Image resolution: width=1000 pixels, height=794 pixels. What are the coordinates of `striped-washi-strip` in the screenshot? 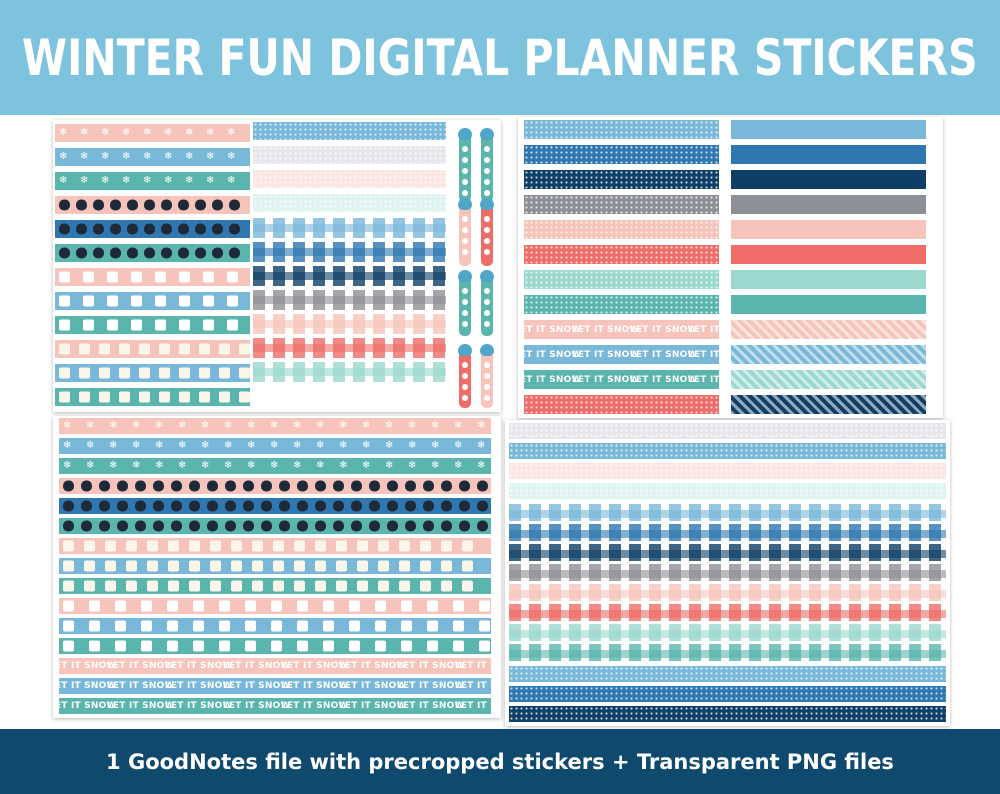 It's located at (828, 404).